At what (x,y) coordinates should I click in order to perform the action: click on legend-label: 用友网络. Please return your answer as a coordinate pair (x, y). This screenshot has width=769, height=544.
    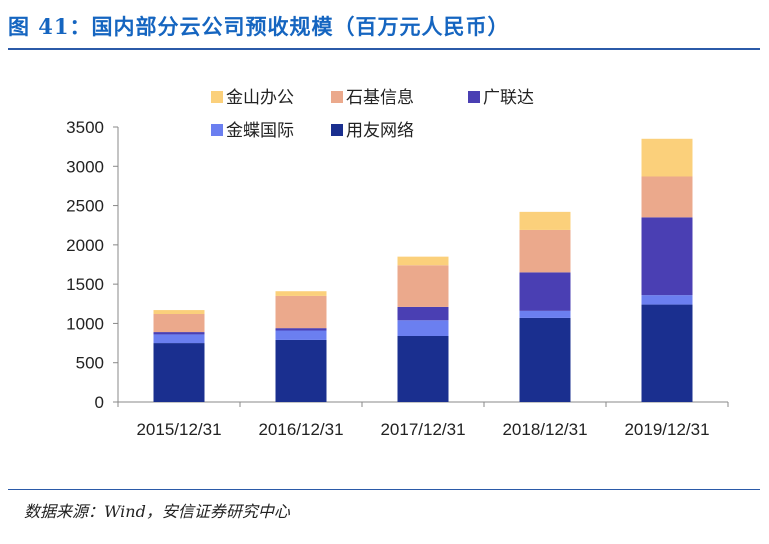
    Looking at the image, I should click on (380, 131).